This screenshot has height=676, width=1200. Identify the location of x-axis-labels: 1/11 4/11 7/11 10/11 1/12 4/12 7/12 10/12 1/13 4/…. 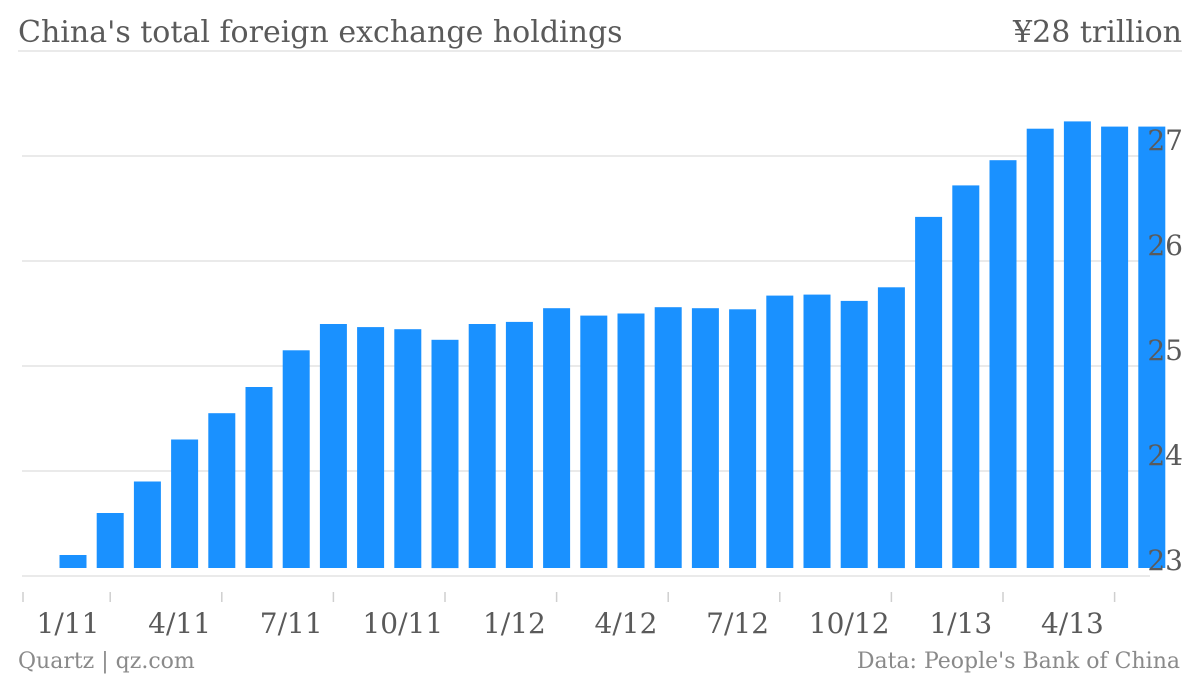
(570, 623).